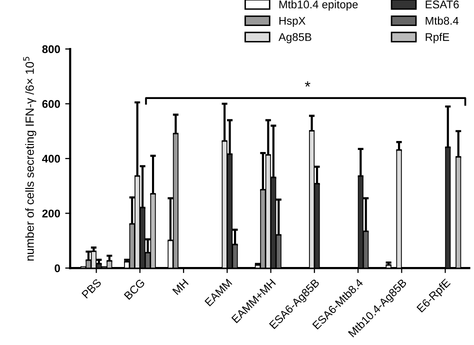 The height and width of the screenshot is (345, 474). Describe the element at coordinates (51, 158) in the screenshot. I see `y-tick-label: 400` at that location.